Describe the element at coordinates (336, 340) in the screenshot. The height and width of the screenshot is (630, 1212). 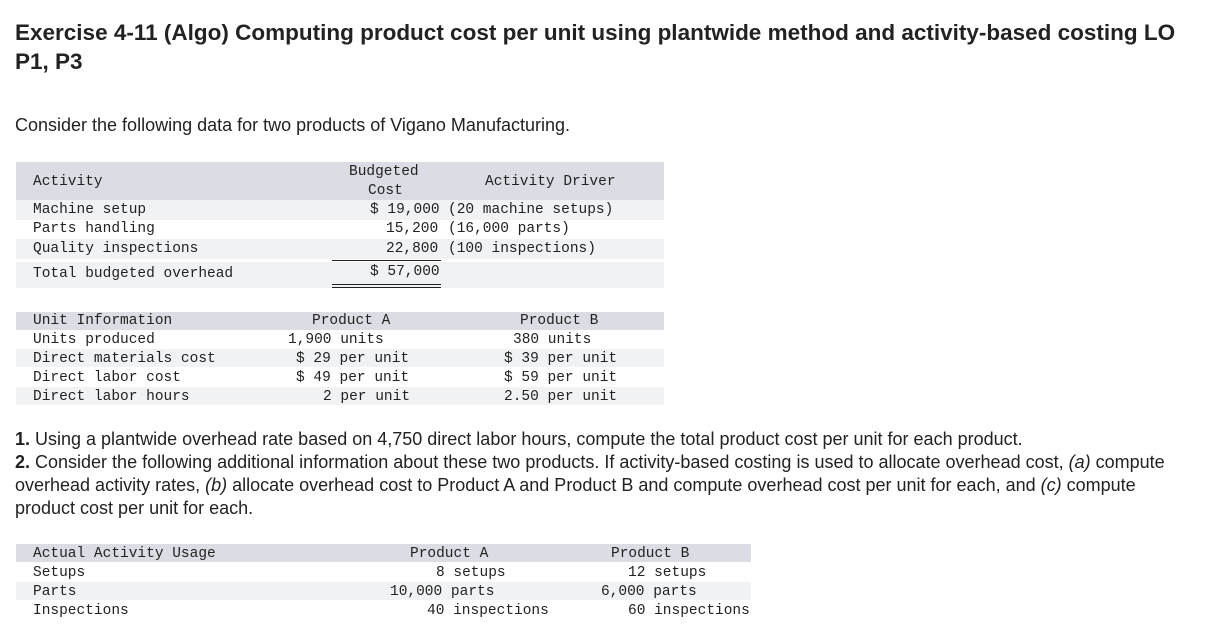
I see `row-value-a: 1,900 units` at that location.